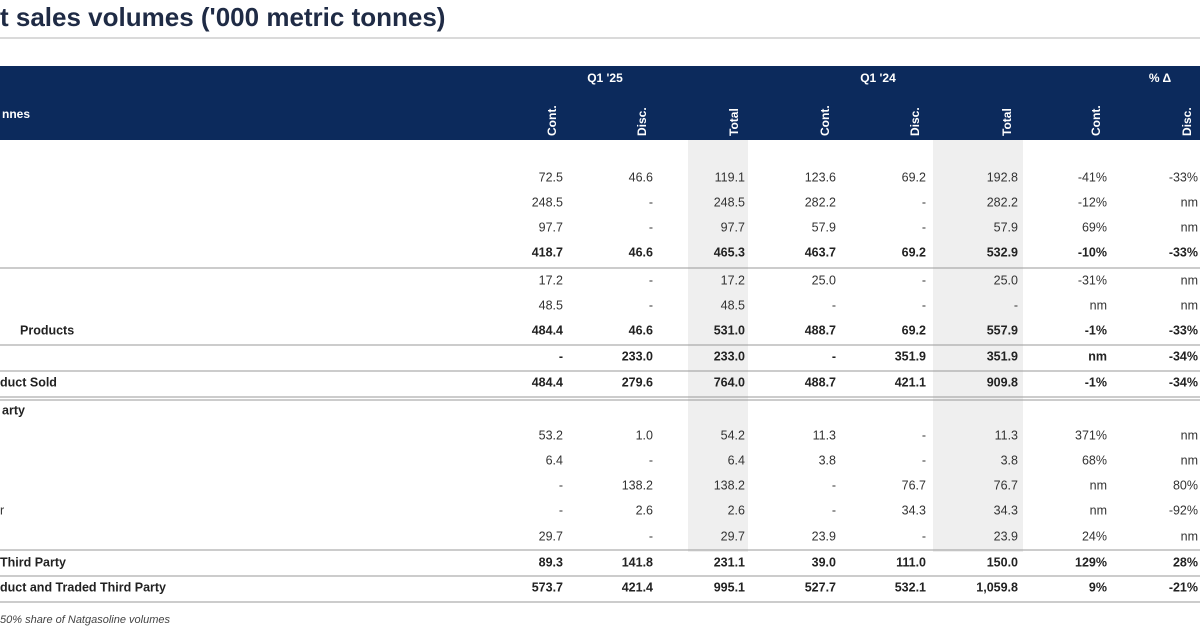 The height and width of the screenshot is (629, 1200). I want to click on cell: 418.7, so click(547, 252).